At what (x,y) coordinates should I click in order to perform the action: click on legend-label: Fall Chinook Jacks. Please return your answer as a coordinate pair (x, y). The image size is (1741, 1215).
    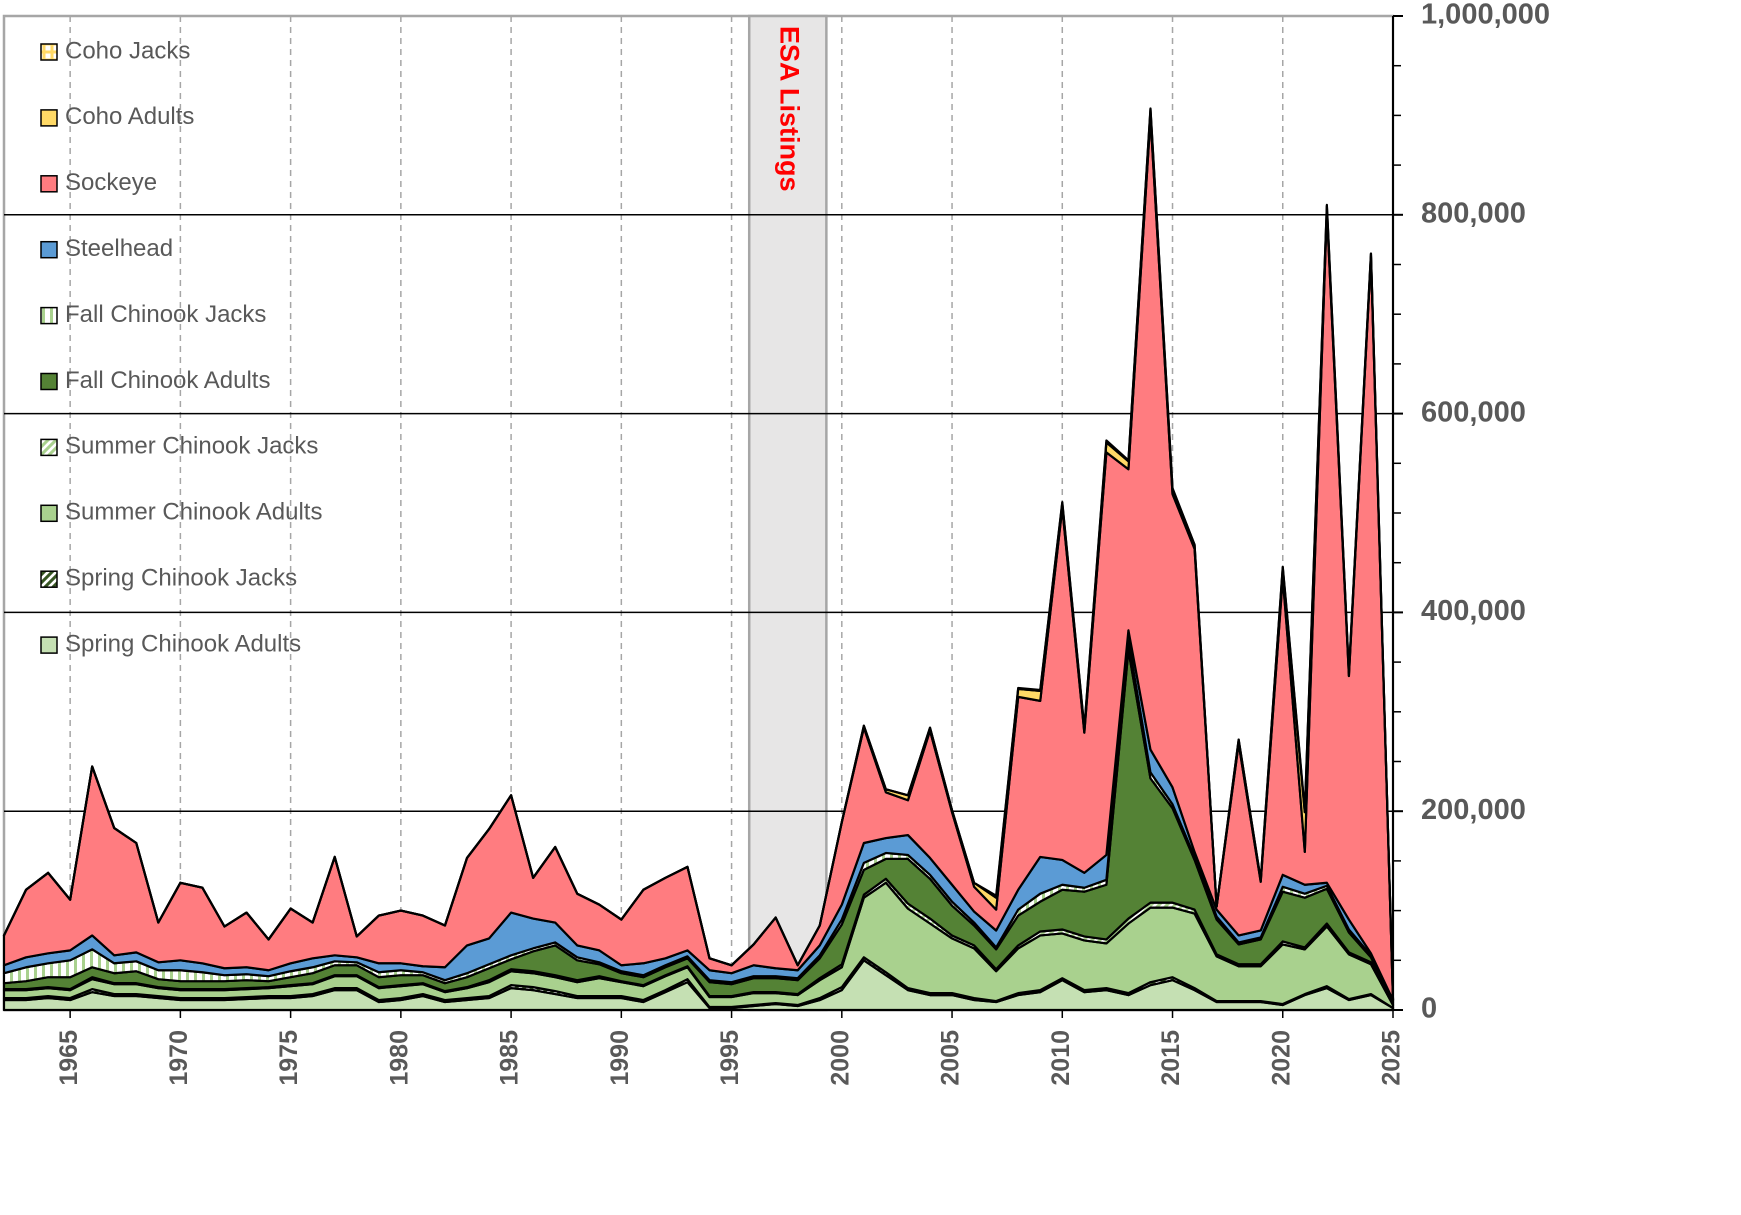
    Looking at the image, I should click on (165, 314).